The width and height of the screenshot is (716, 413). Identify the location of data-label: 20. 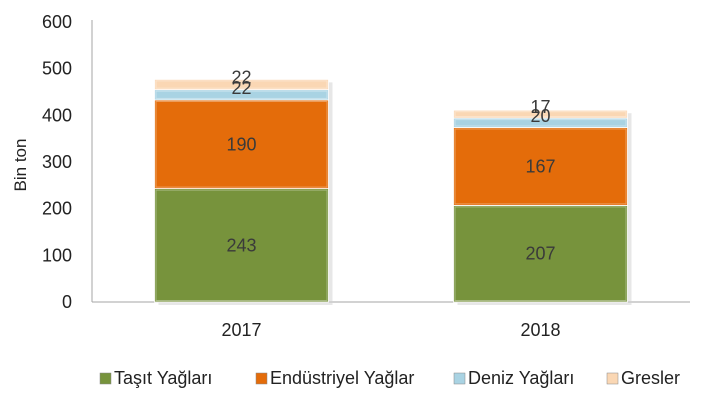
(540, 116).